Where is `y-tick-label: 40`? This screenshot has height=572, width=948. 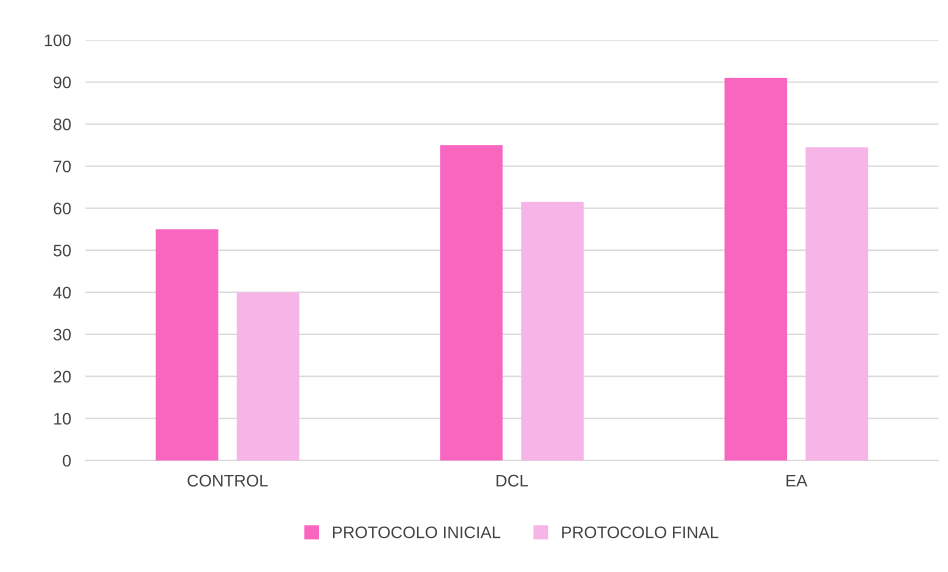
y-tick-label: 40 is located at coordinates (62, 292).